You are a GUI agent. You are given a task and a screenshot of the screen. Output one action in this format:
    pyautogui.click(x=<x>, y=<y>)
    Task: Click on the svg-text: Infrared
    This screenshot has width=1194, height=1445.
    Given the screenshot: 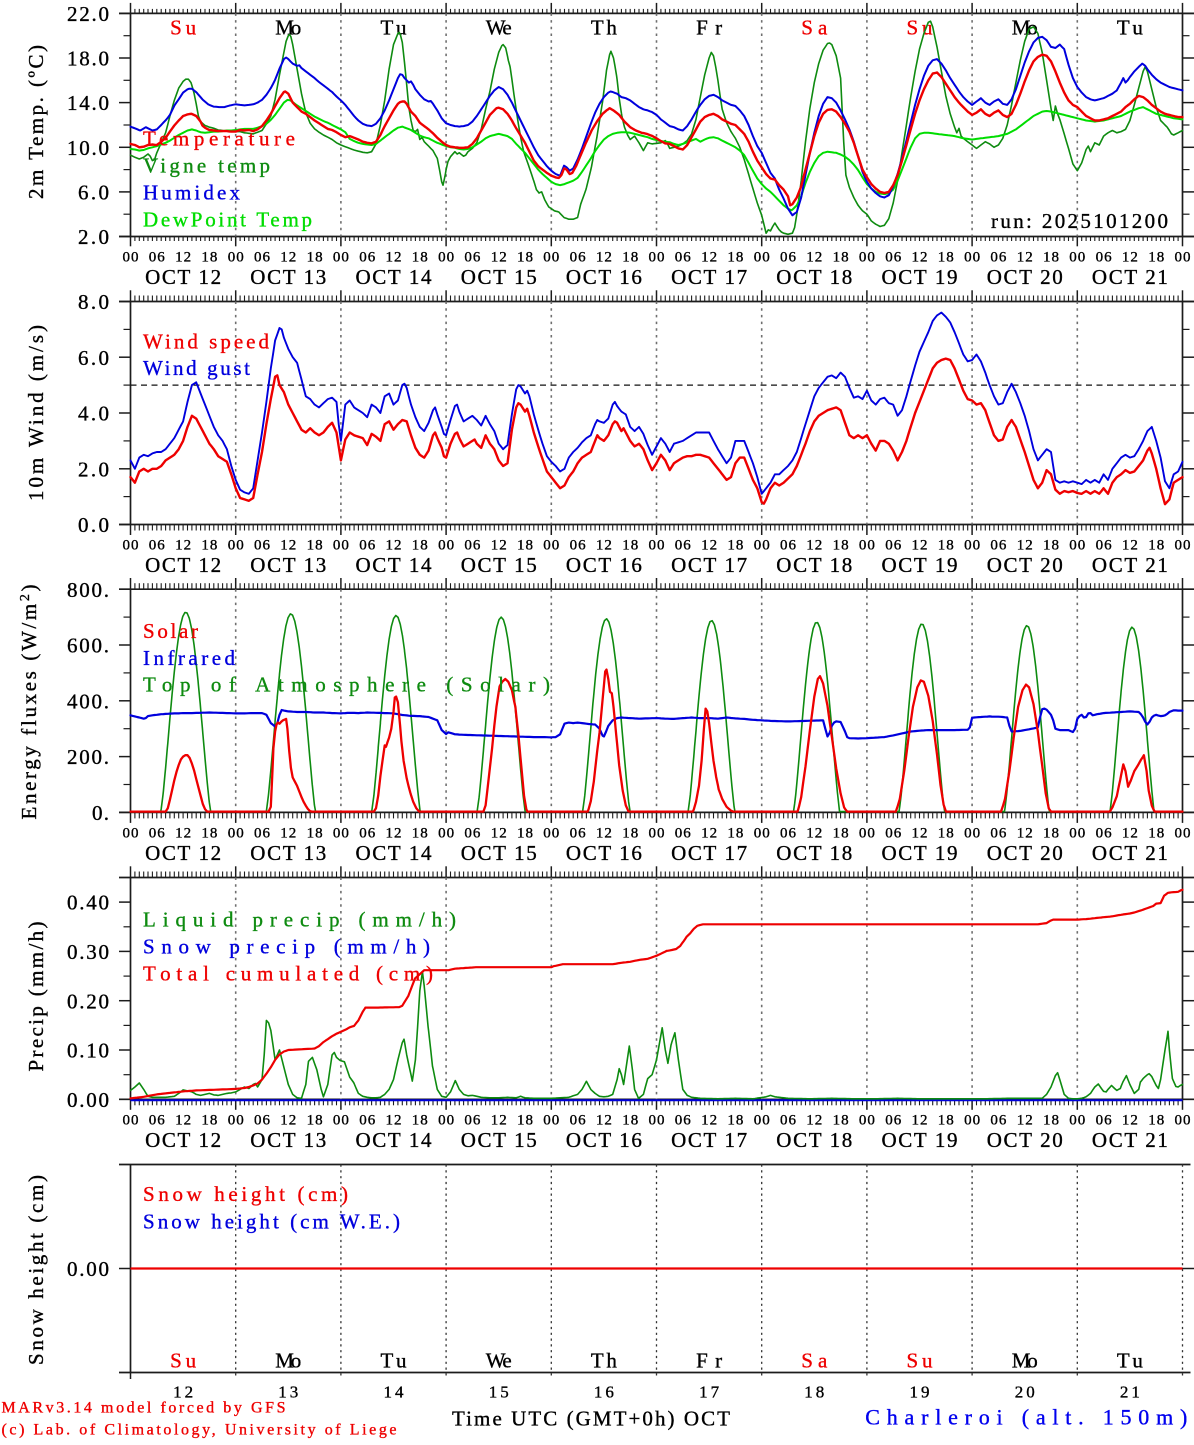 What is the action you would take?
    pyautogui.click(x=189, y=658)
    